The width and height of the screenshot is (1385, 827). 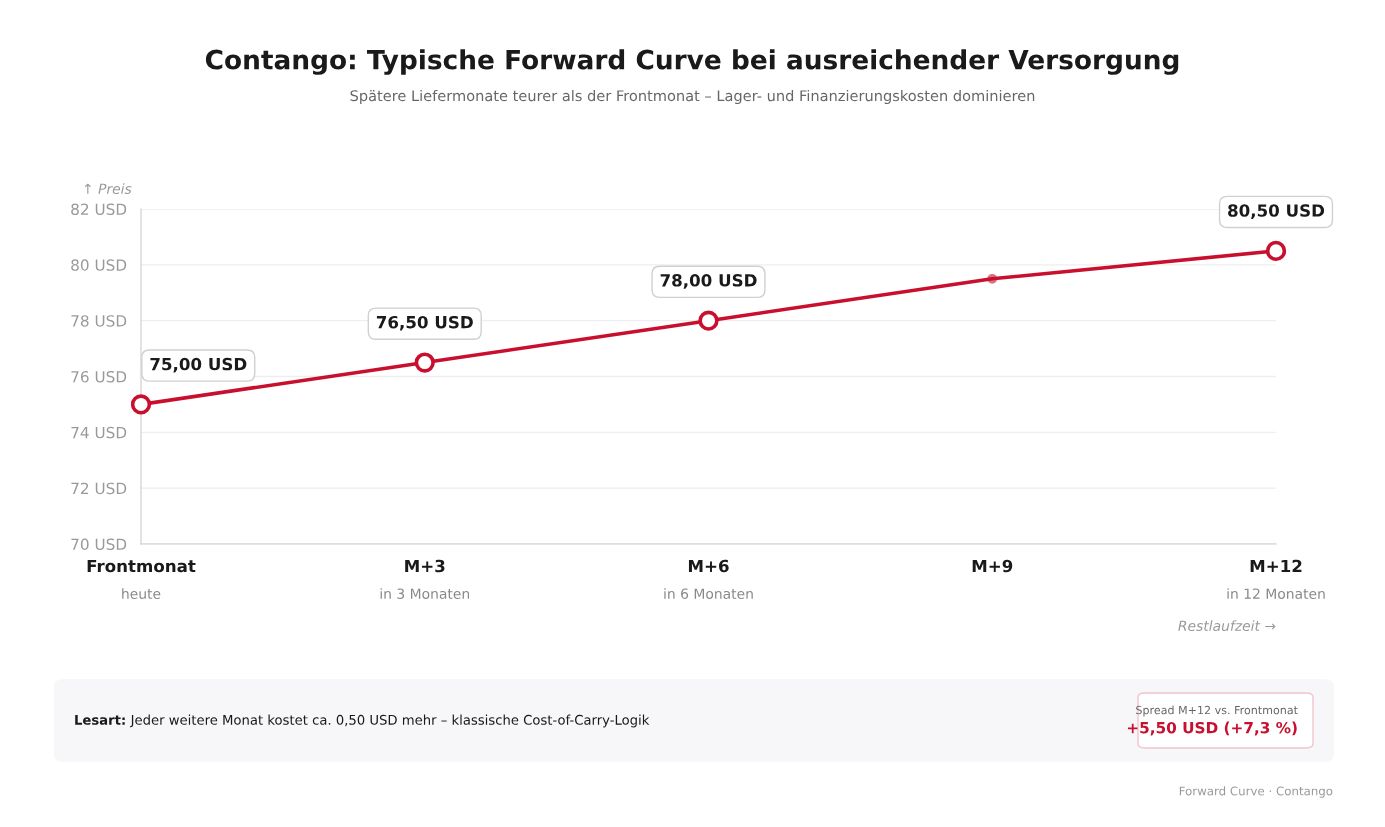 What do you see at coordinates (99, 488) in the screenshot?
I see `y-tick-label: 72 USD` at bounding box center [99, 488].